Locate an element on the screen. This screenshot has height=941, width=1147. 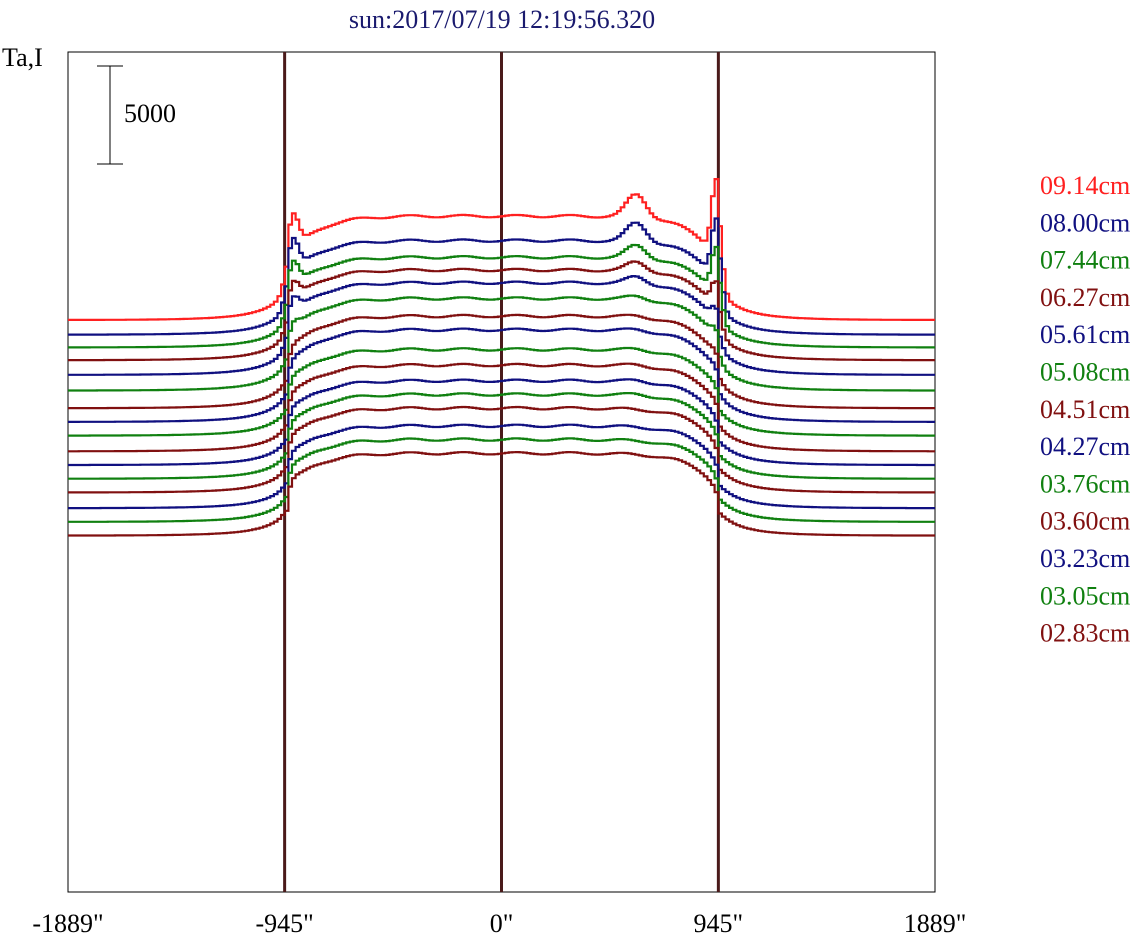
legend-entry: 09.14cm is located at coordinates (1085, 185).